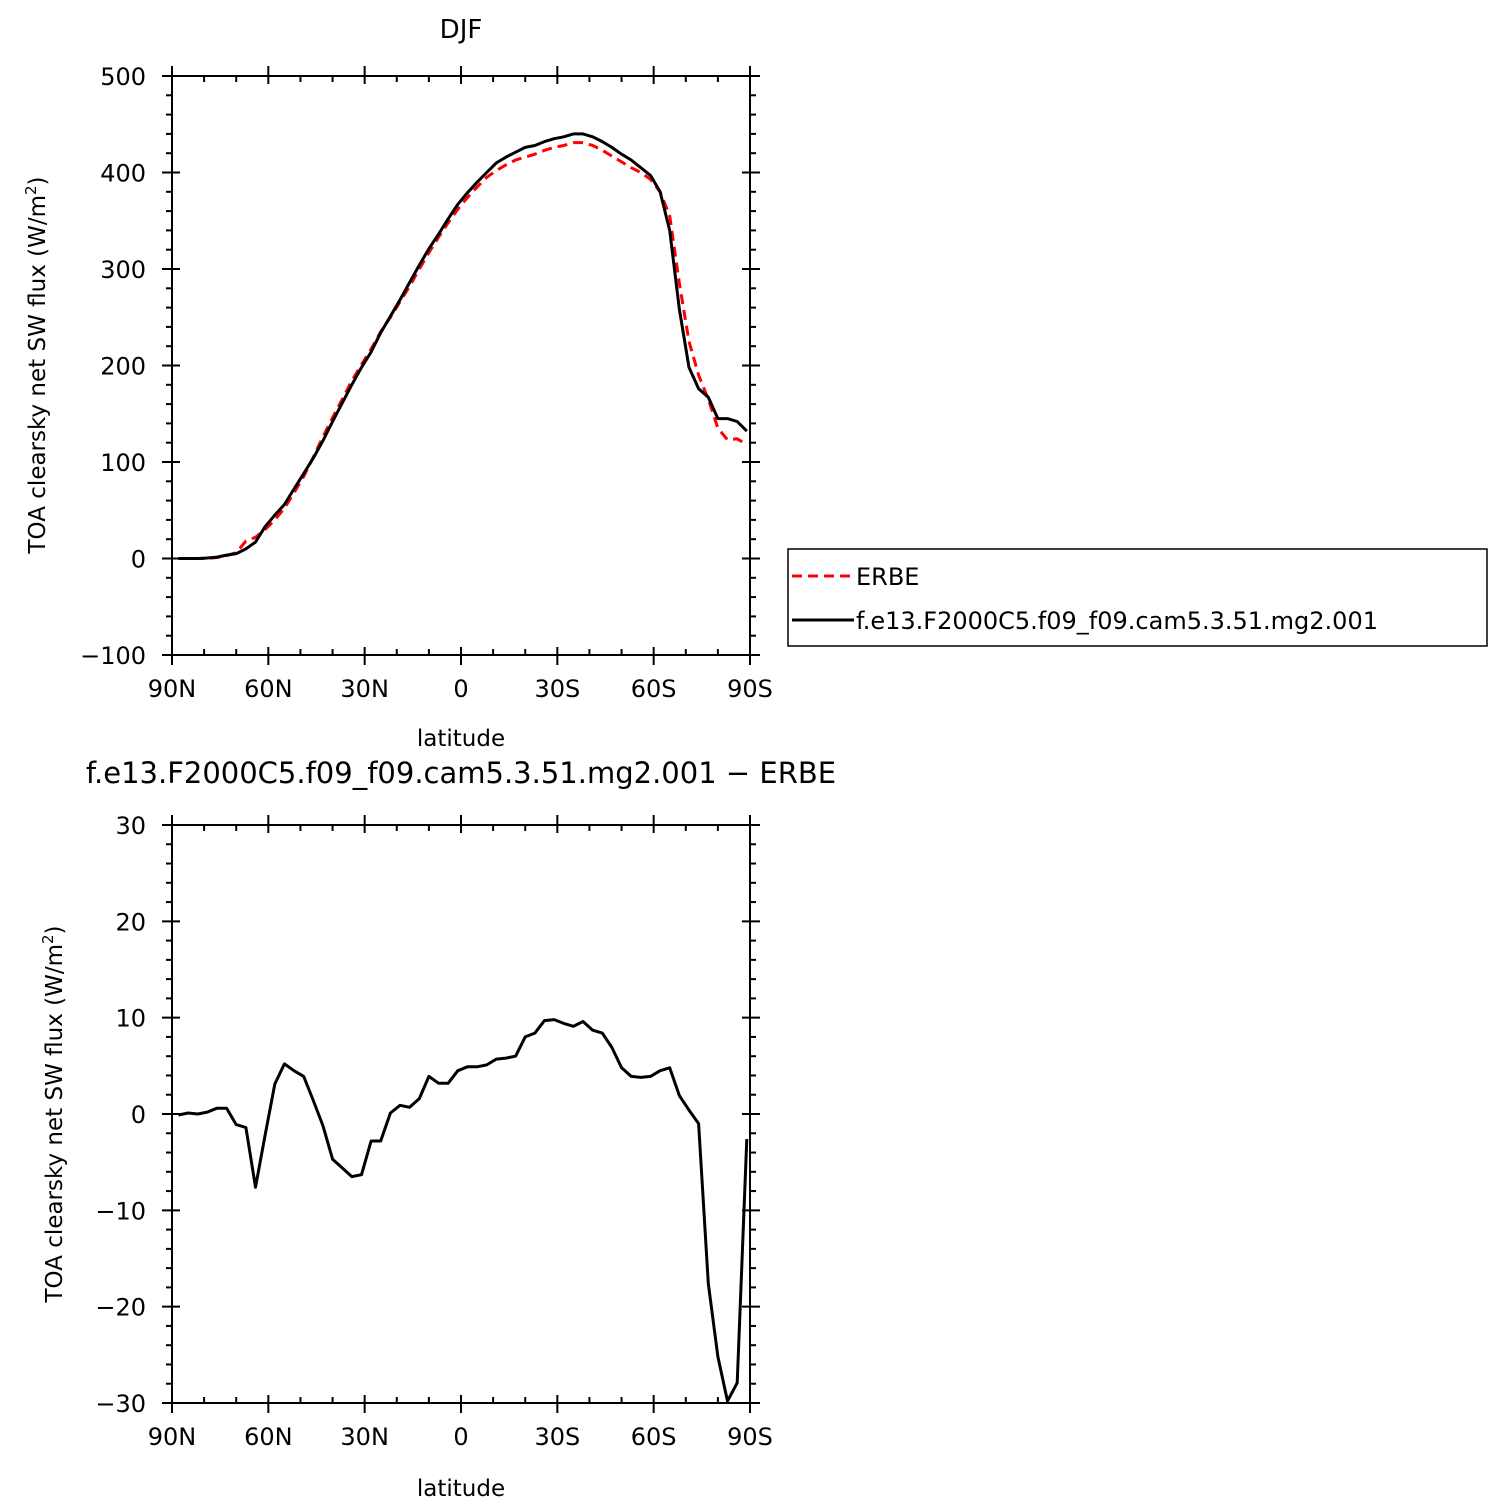  I want to click on bottom-plot-frame, so click(461, 1114).